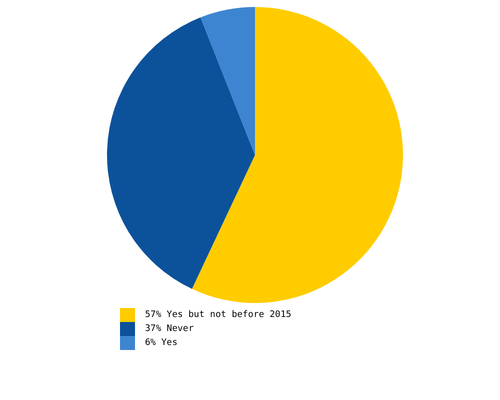 Image resolution: width=500 pixels, height=400 pixels. I want to click on legend-label: 57% Yes but not before 2015, so click(218, 315).